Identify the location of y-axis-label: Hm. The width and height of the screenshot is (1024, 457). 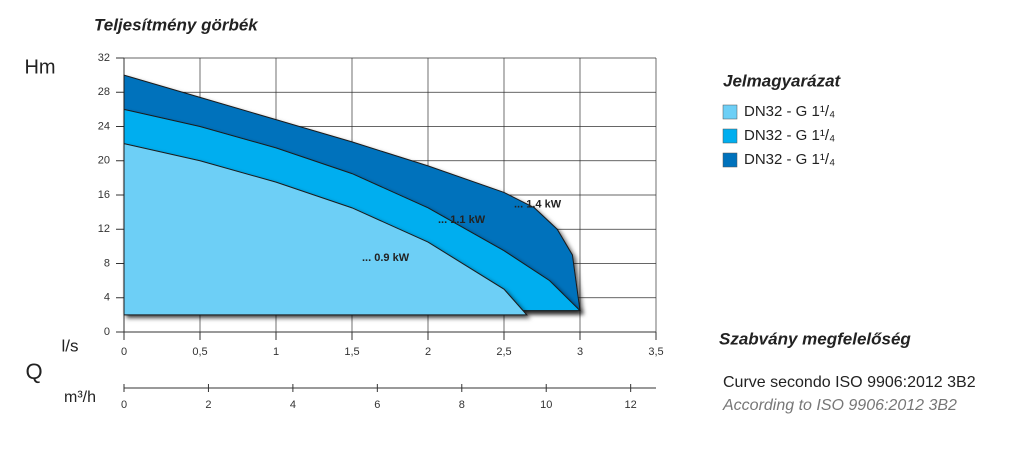
(39, 67).